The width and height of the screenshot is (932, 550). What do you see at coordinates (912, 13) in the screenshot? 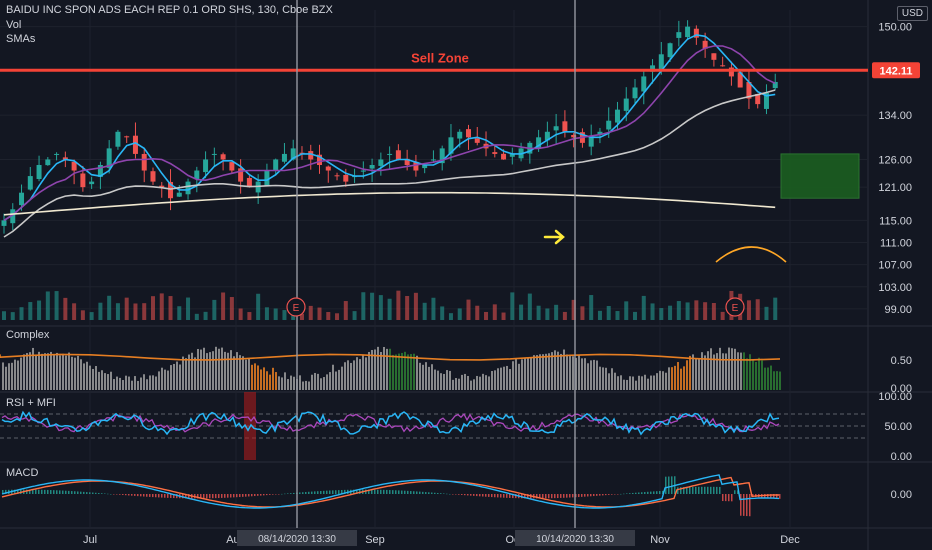
I see `currency-badge: USD` at bounding box center [912, 13].